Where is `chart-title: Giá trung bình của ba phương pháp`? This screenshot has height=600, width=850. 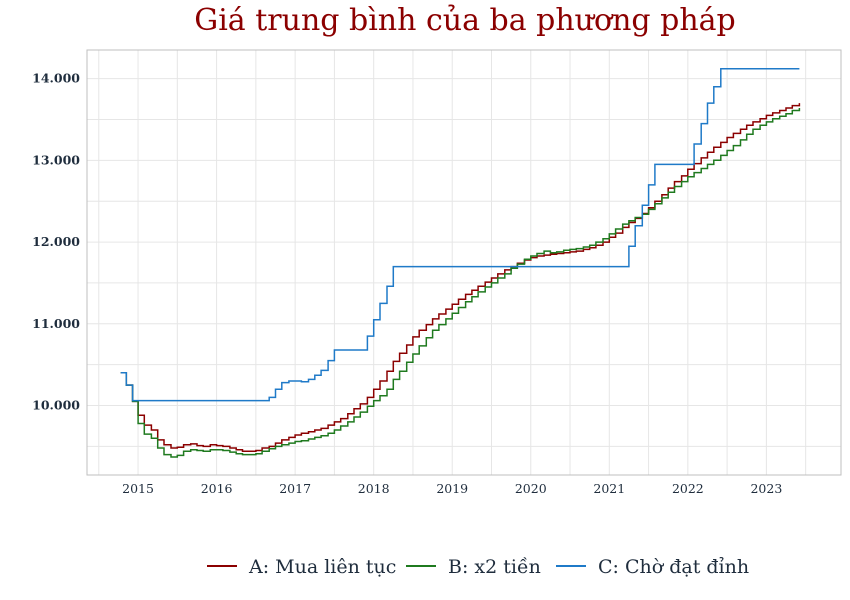 chart-title: Giá trung bình của ba phương pháp is located at coordinates (465, 20).